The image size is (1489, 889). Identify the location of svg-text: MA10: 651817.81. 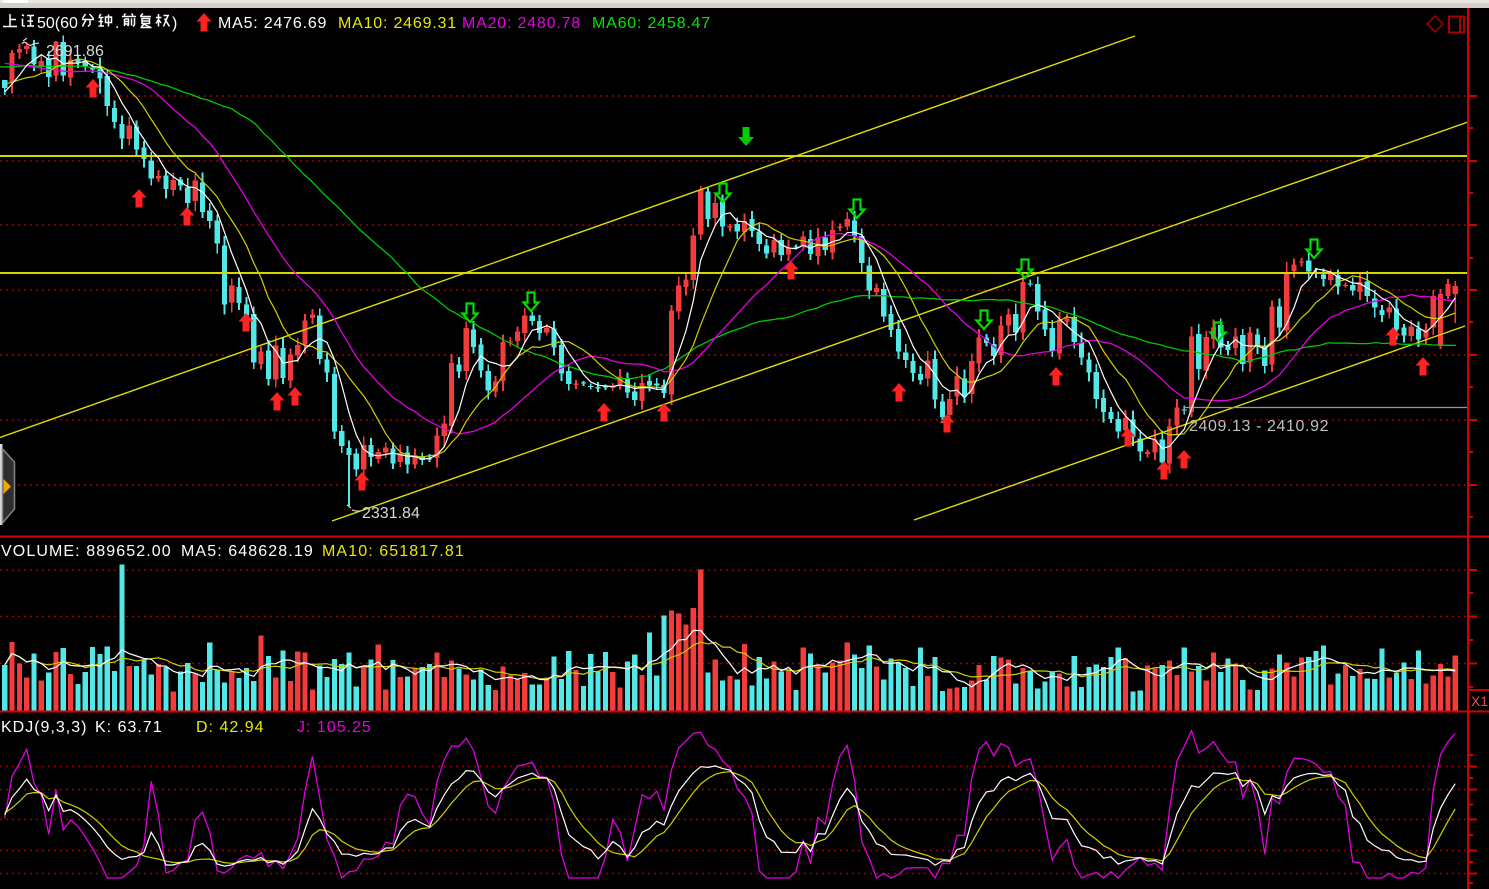
(393, 551).